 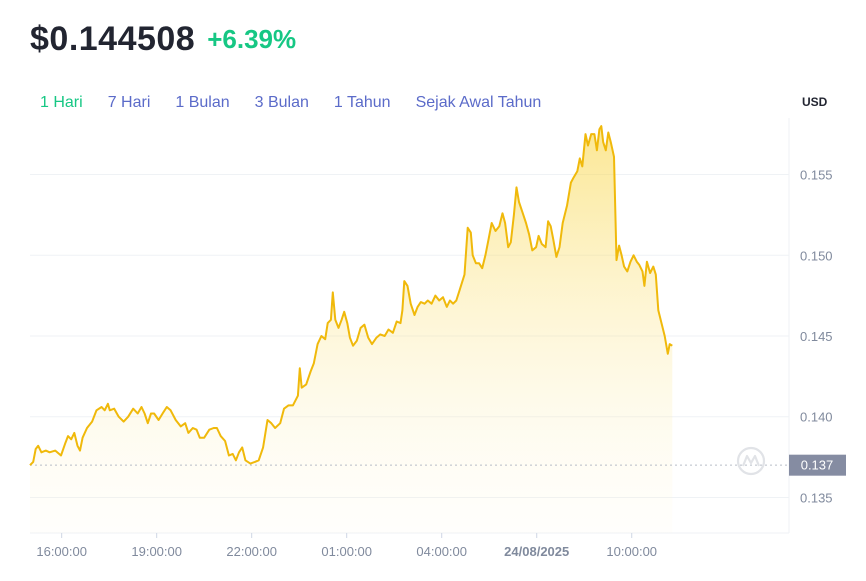 I want to click on tab-3-bulan: 3 Bulan, so click(x=281, y=102).